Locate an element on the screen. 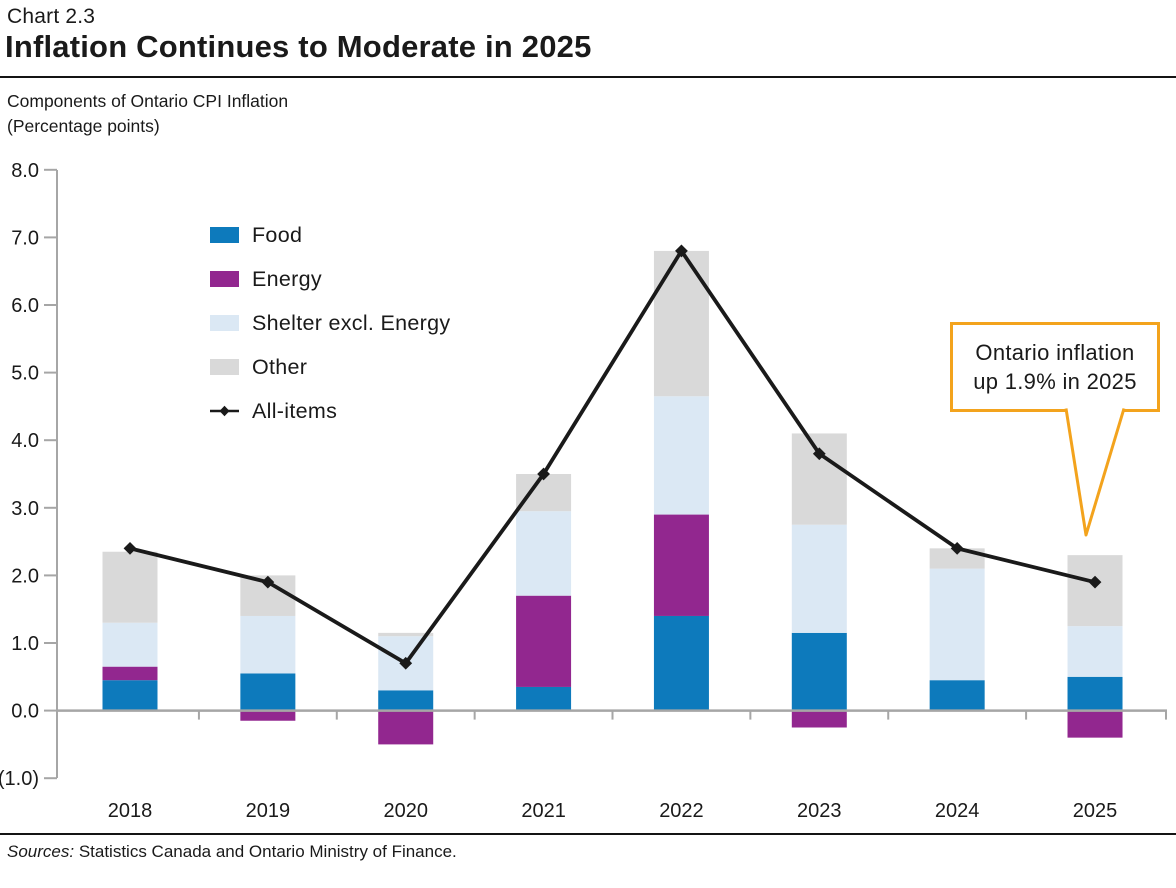  bar-segment-other-2020 is located at coordinates (406, 634).